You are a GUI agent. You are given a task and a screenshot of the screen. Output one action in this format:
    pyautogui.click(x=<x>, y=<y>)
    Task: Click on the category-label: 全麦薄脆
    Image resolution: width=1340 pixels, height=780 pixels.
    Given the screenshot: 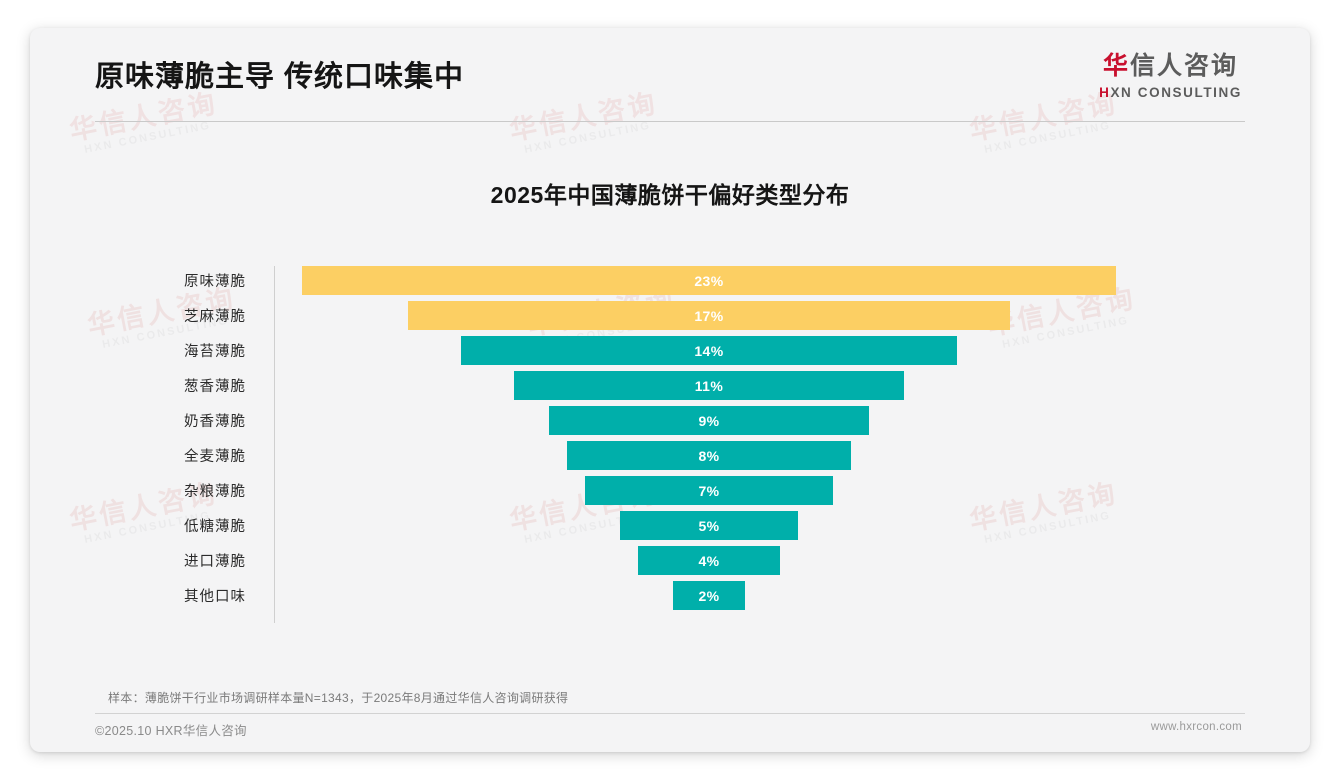 What is the action you would take?
    pyautogui.click(x=215, y=457)
    